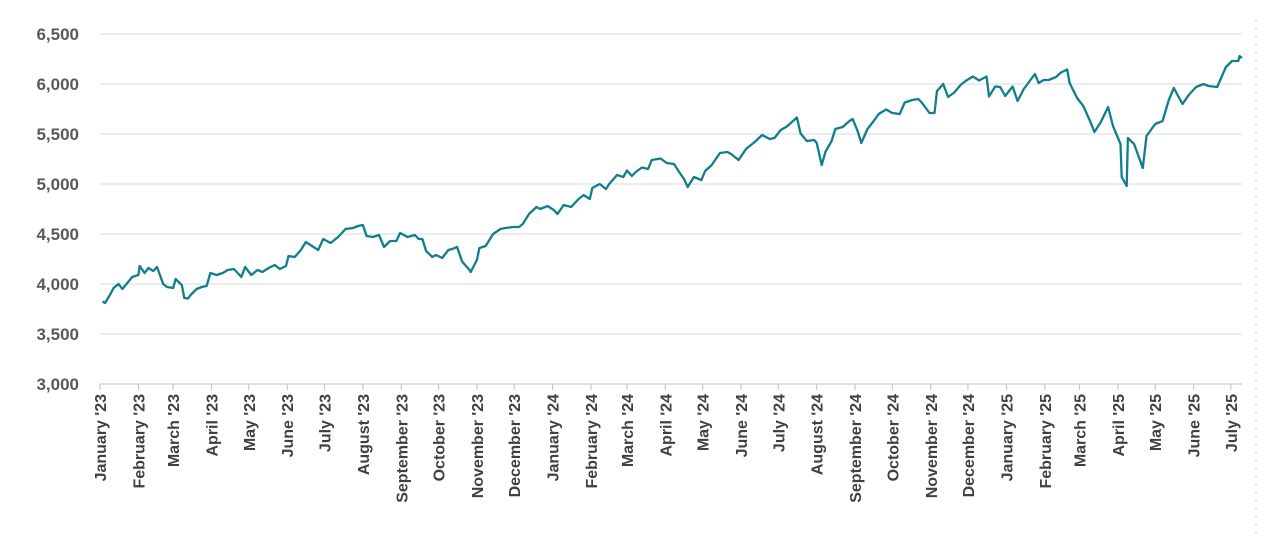  Describe the element at coordinates (1119, 425) in the screenshot. I see `x-tick-label: April '25` at that location.